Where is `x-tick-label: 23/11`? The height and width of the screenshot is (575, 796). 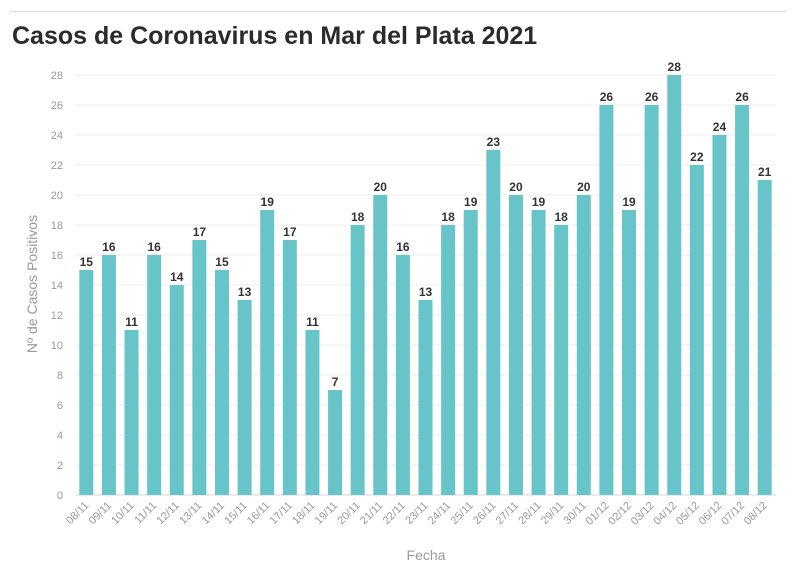
x-tick-label: 23/11 is located at coordinates (416, 513).